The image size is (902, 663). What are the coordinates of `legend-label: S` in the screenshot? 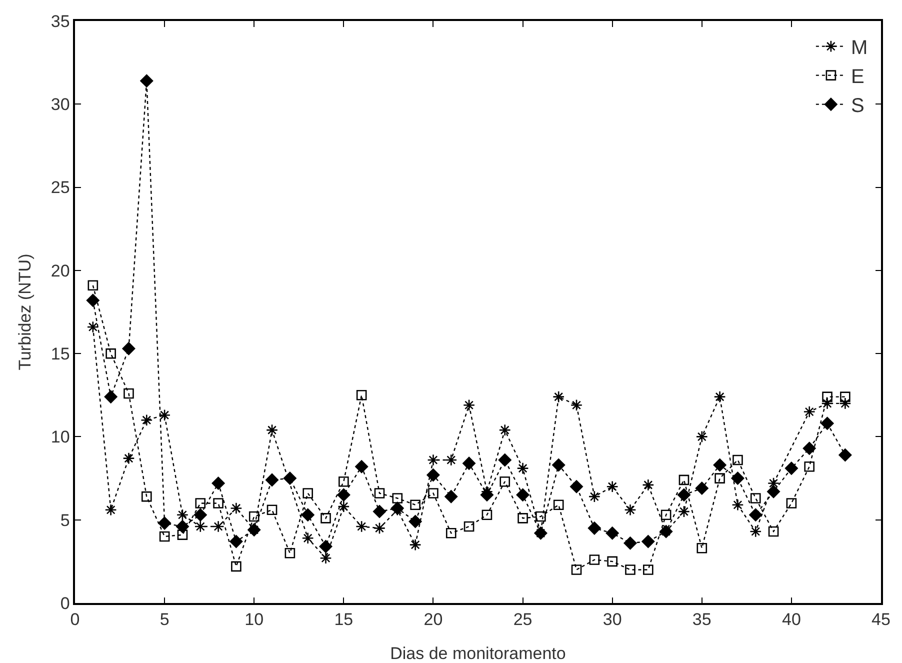 It's located at (857, 106).